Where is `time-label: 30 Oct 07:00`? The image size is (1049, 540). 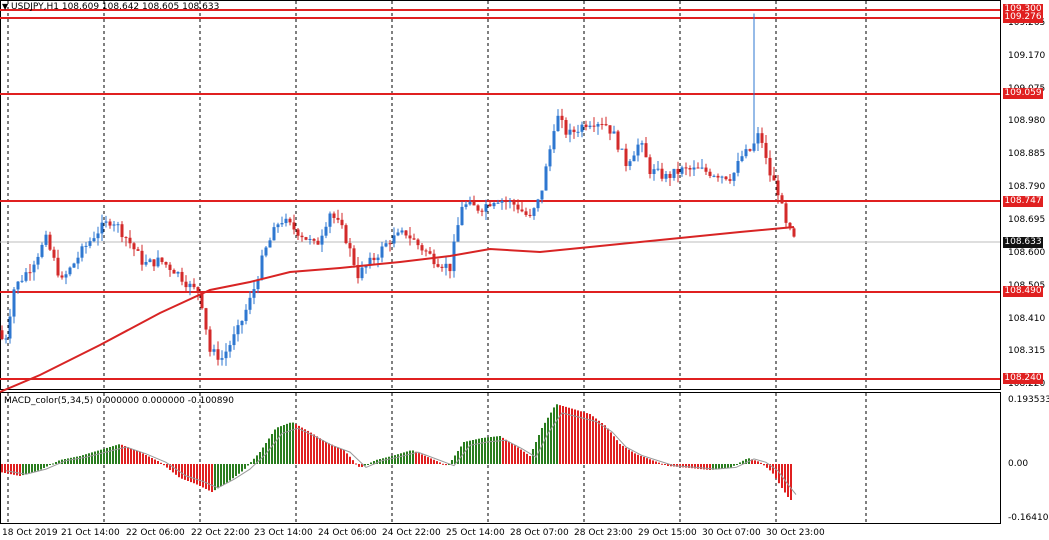
time-label: 30 Oct 07:00 is located at coordinates (731, 533).